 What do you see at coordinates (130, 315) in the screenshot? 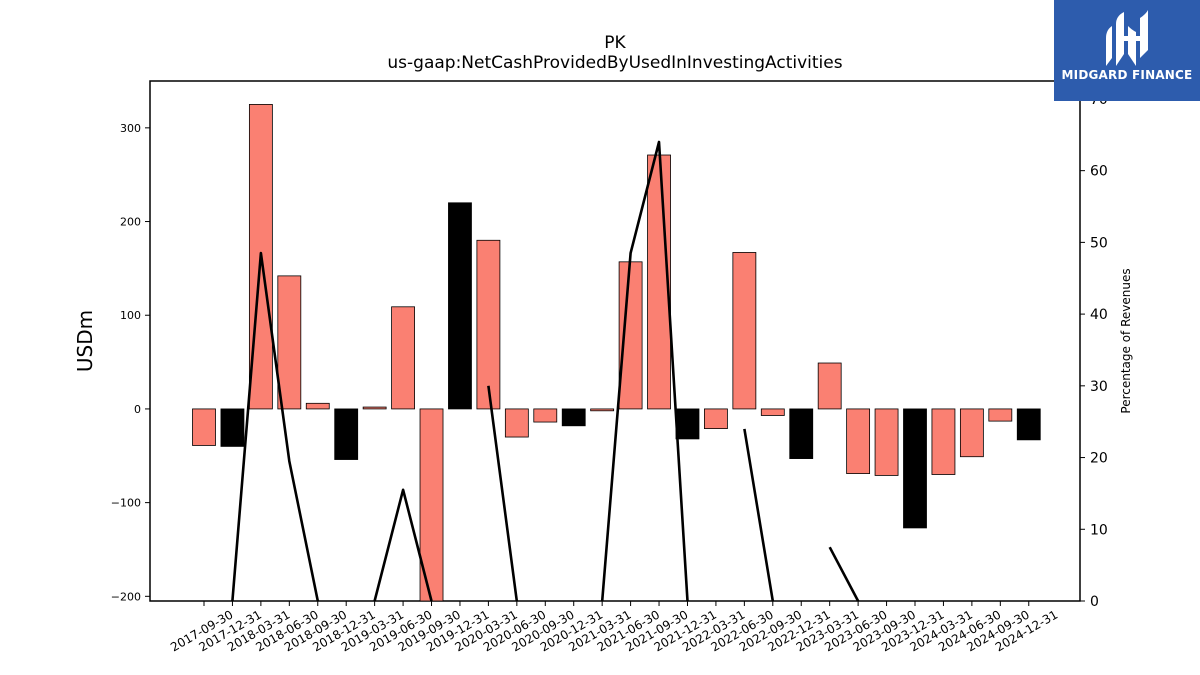
I see `y-tick-label: 100` at bounding box center [130, 315].